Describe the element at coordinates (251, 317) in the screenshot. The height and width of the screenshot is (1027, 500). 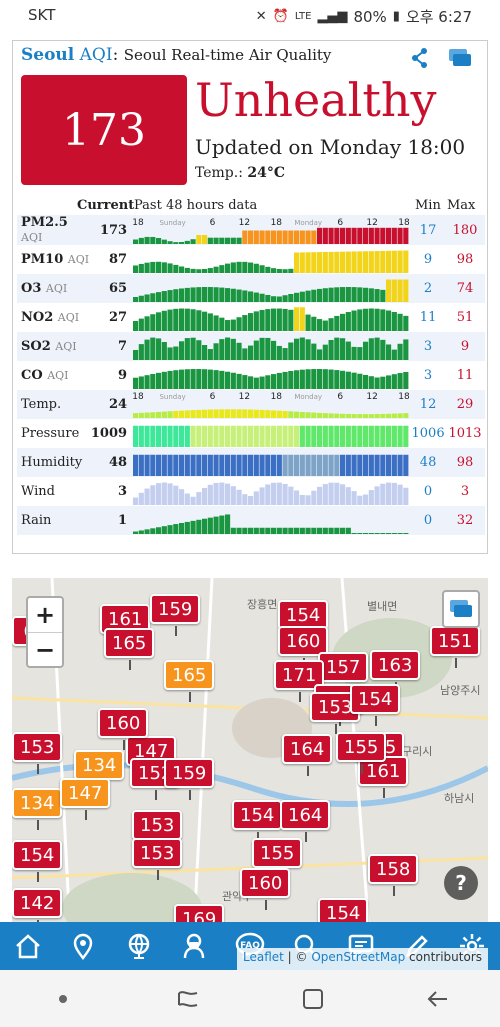
I see `pollutant-row: NO2 AQI 27 11 51` at that location.